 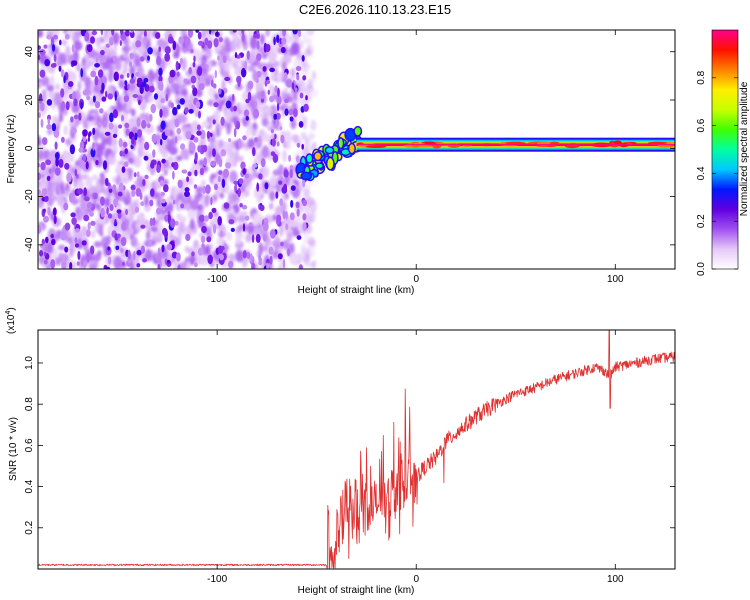 What do you see at coordinates (744, 148) in the screenshot?
I see `colorbar-label: Normalized spectral amplitude` at bounding box center [744, 148].